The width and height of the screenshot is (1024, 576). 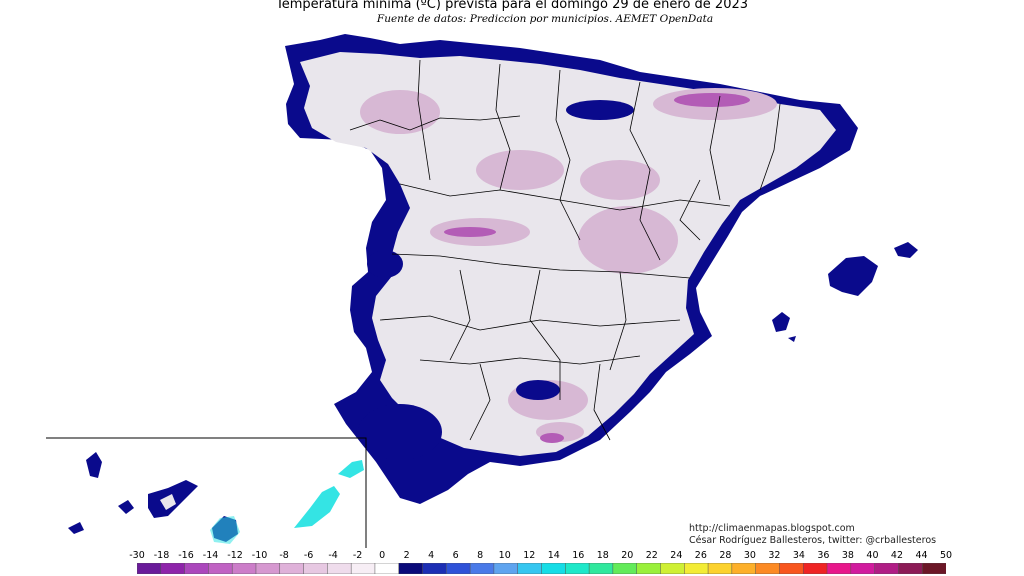 I want to click on legend-tick-label: 40, so click(x=872, y=555).